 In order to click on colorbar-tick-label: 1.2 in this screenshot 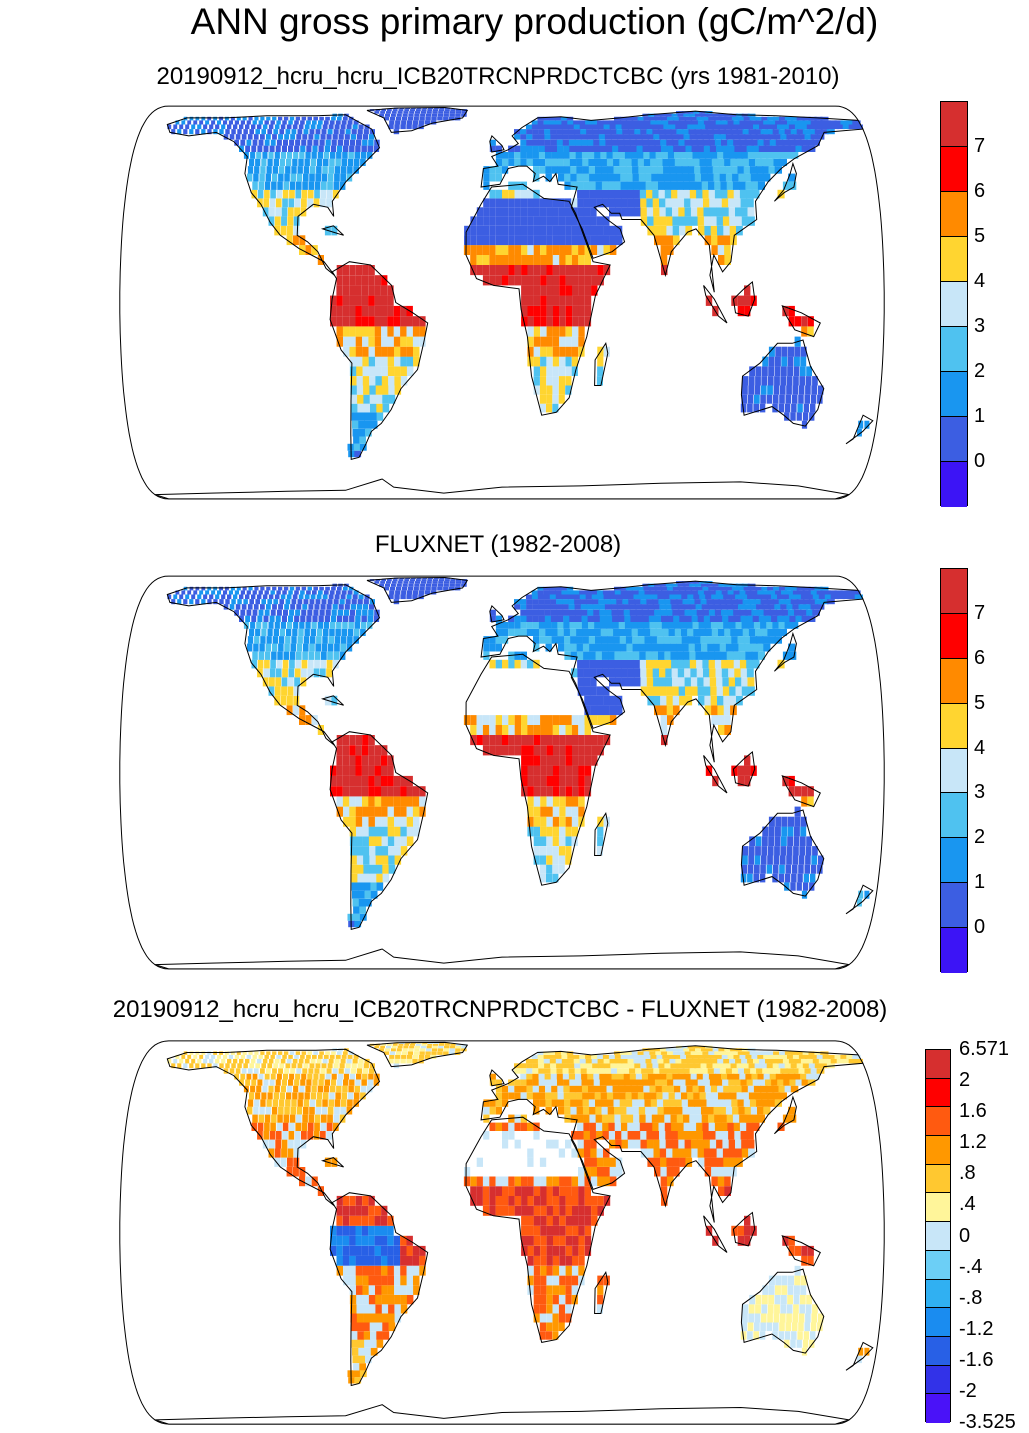, I will do `click(973, 1142)`.